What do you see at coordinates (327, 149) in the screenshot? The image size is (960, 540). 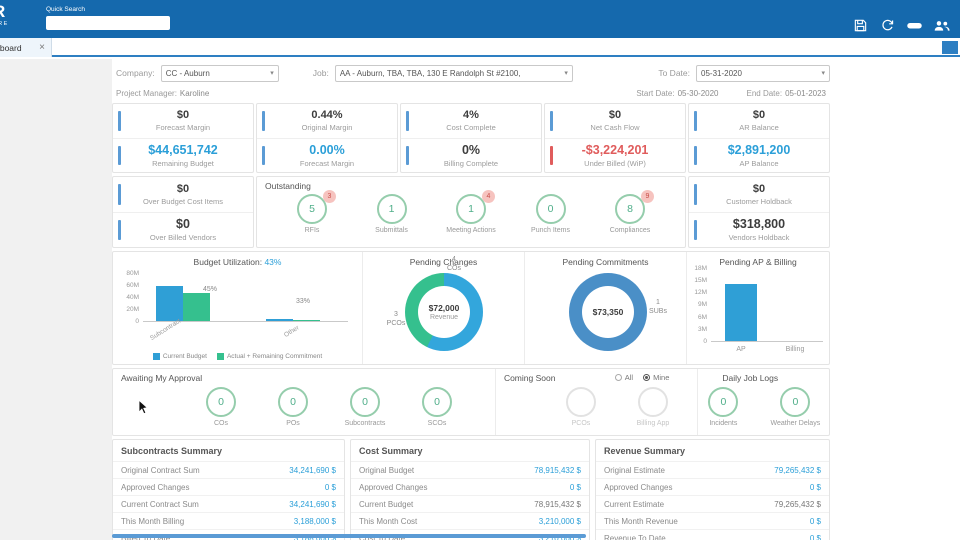 I see `kpi-value: 0.00%` at bounding box center [327, 149].